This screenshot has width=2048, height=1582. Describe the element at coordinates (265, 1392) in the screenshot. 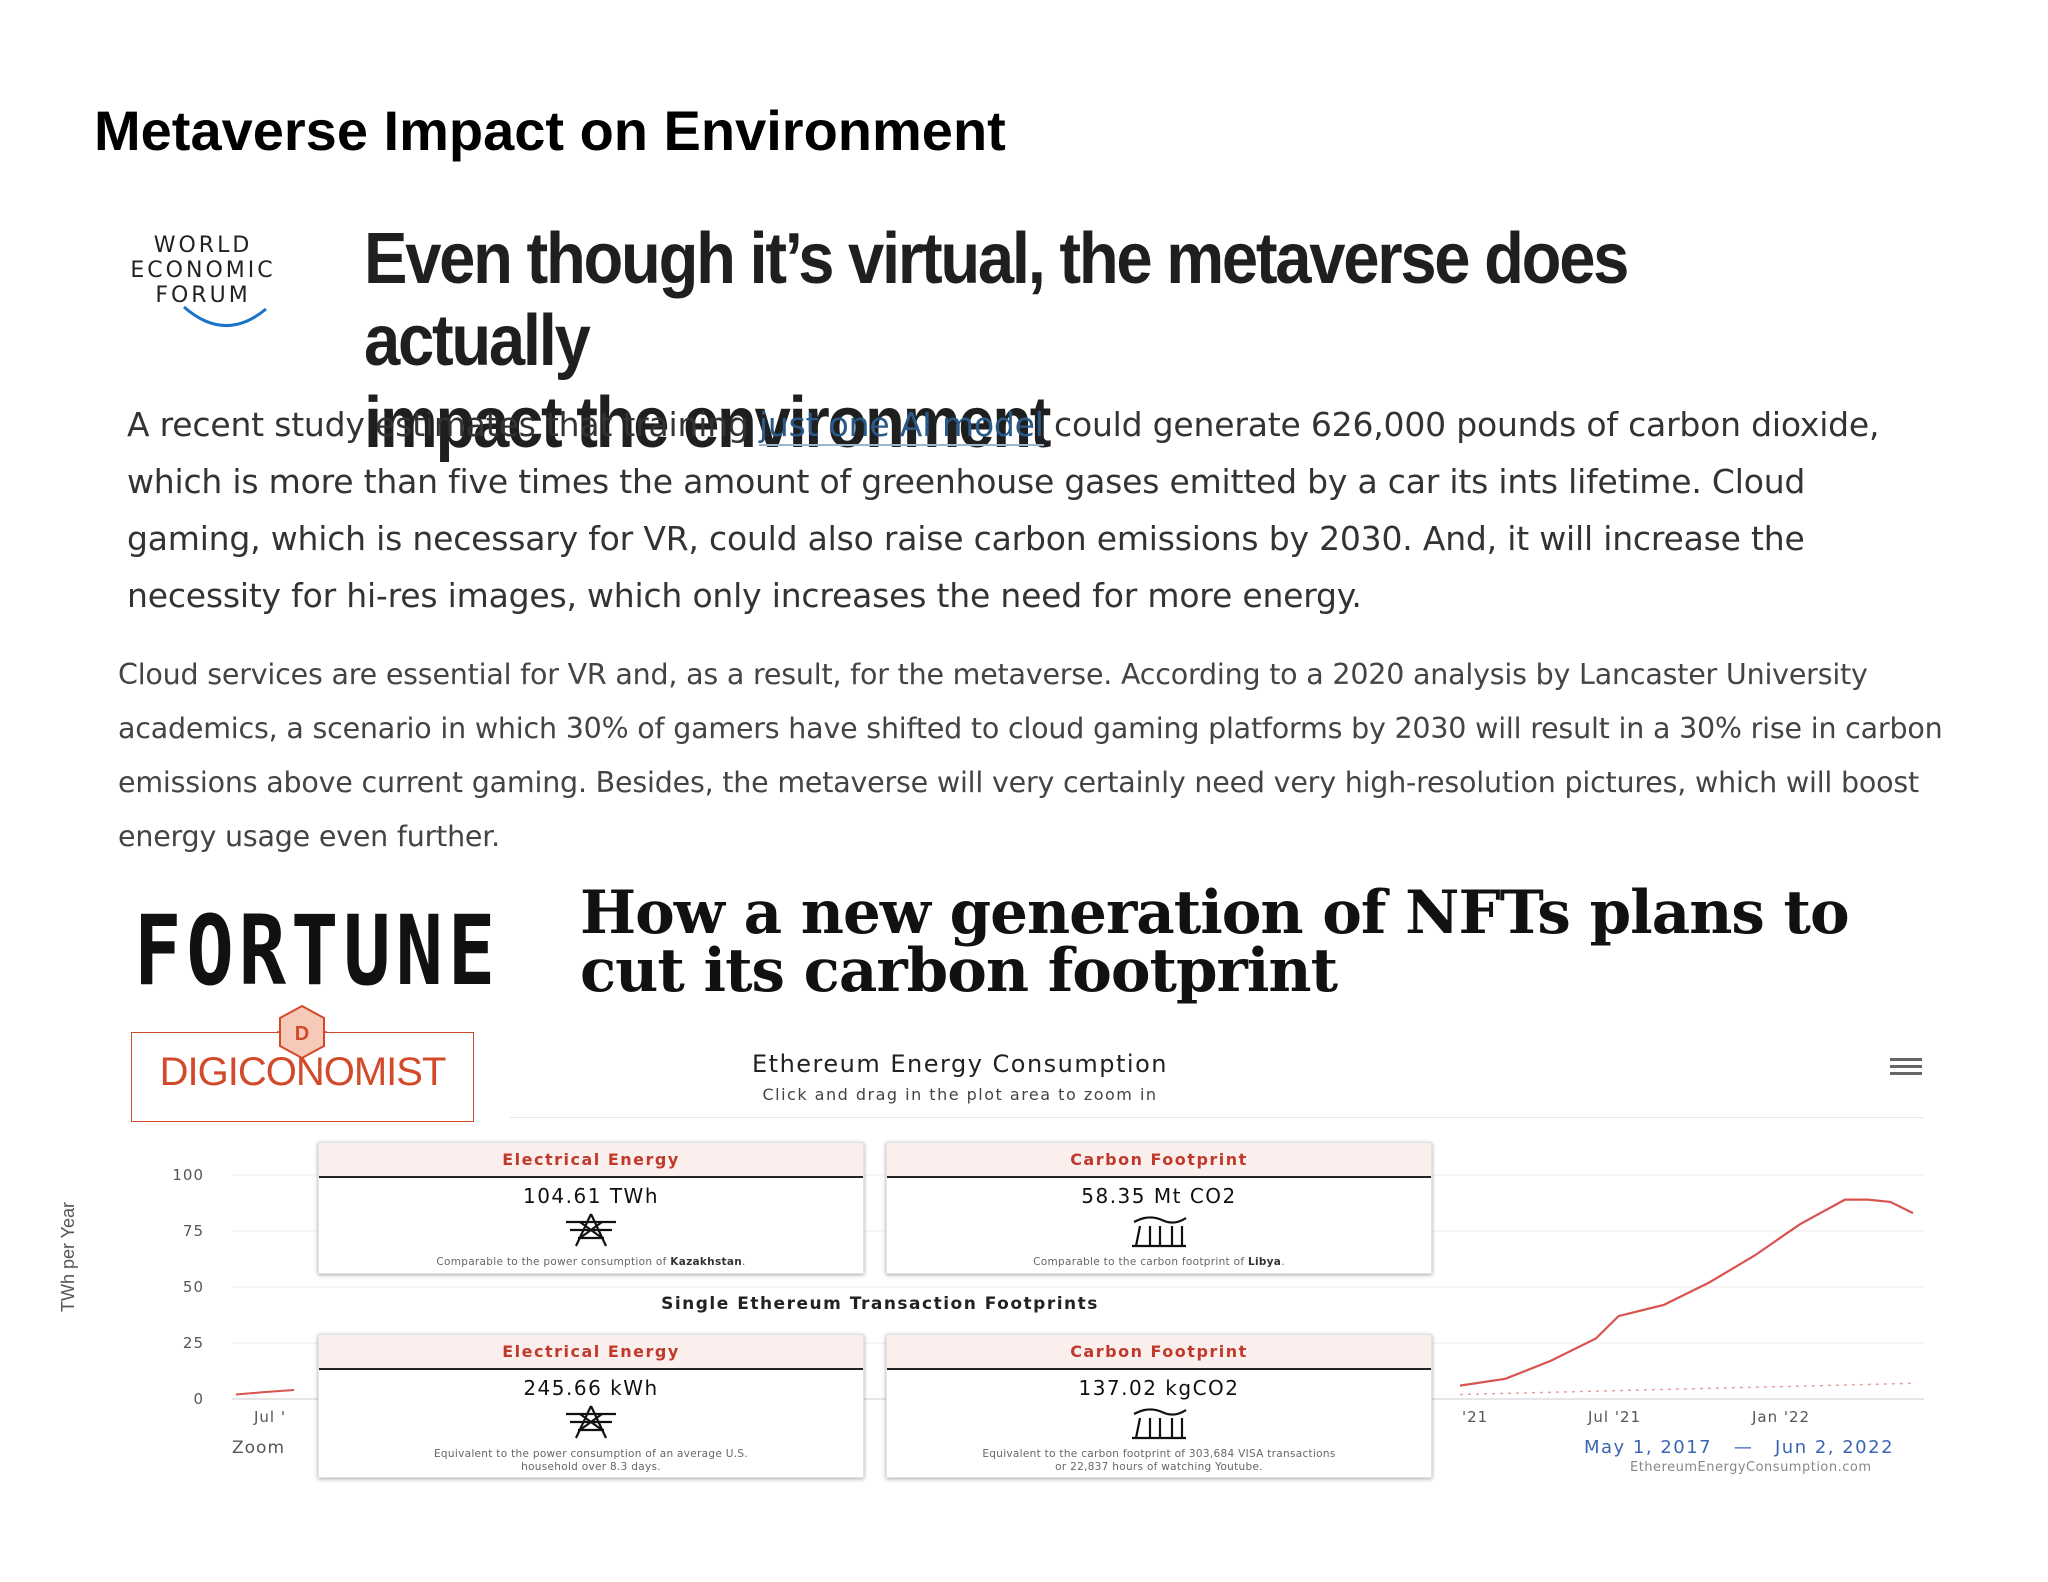

I see `series-line-fragment` at that location.